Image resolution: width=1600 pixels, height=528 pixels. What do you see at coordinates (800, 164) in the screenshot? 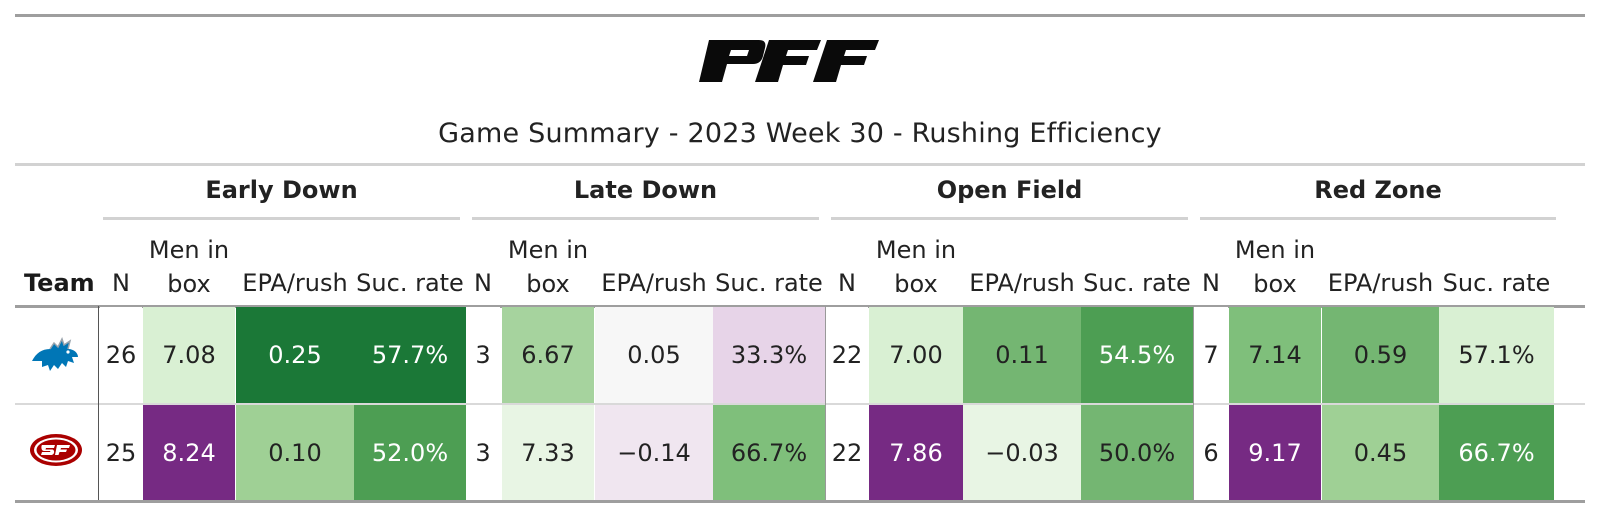
I see `title-rule` at bounding box center [800, 164].